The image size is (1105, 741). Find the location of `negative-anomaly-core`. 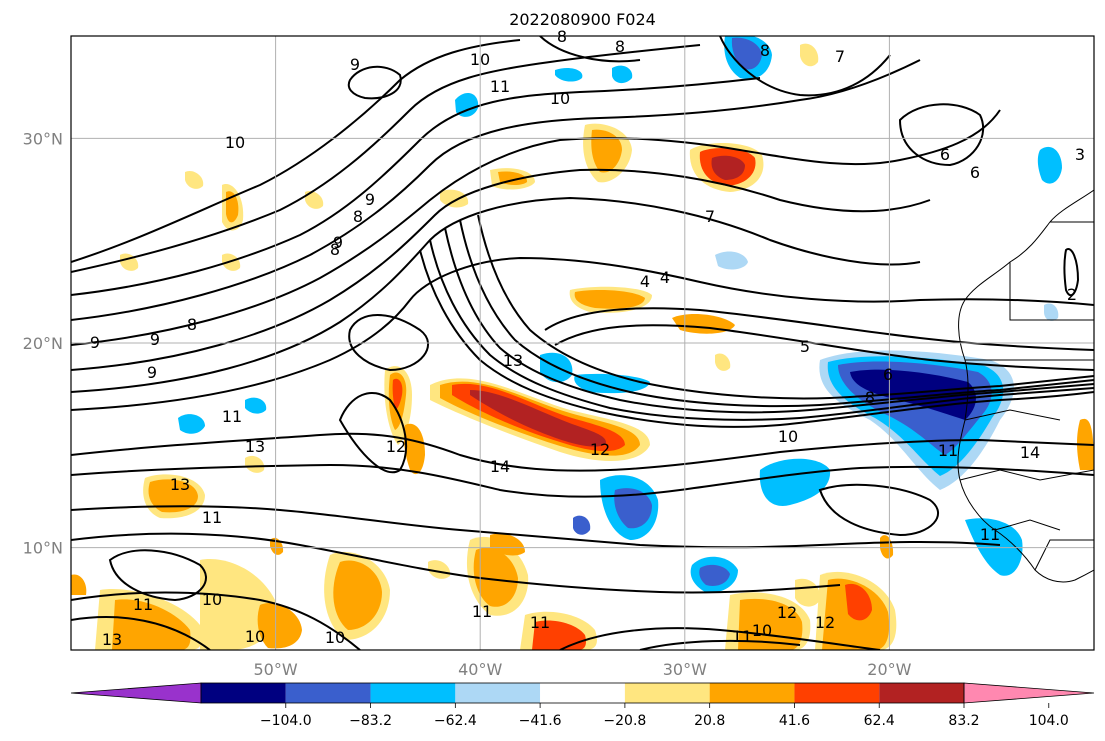

negative-anomaly-core is located at coordinates (913, 394).